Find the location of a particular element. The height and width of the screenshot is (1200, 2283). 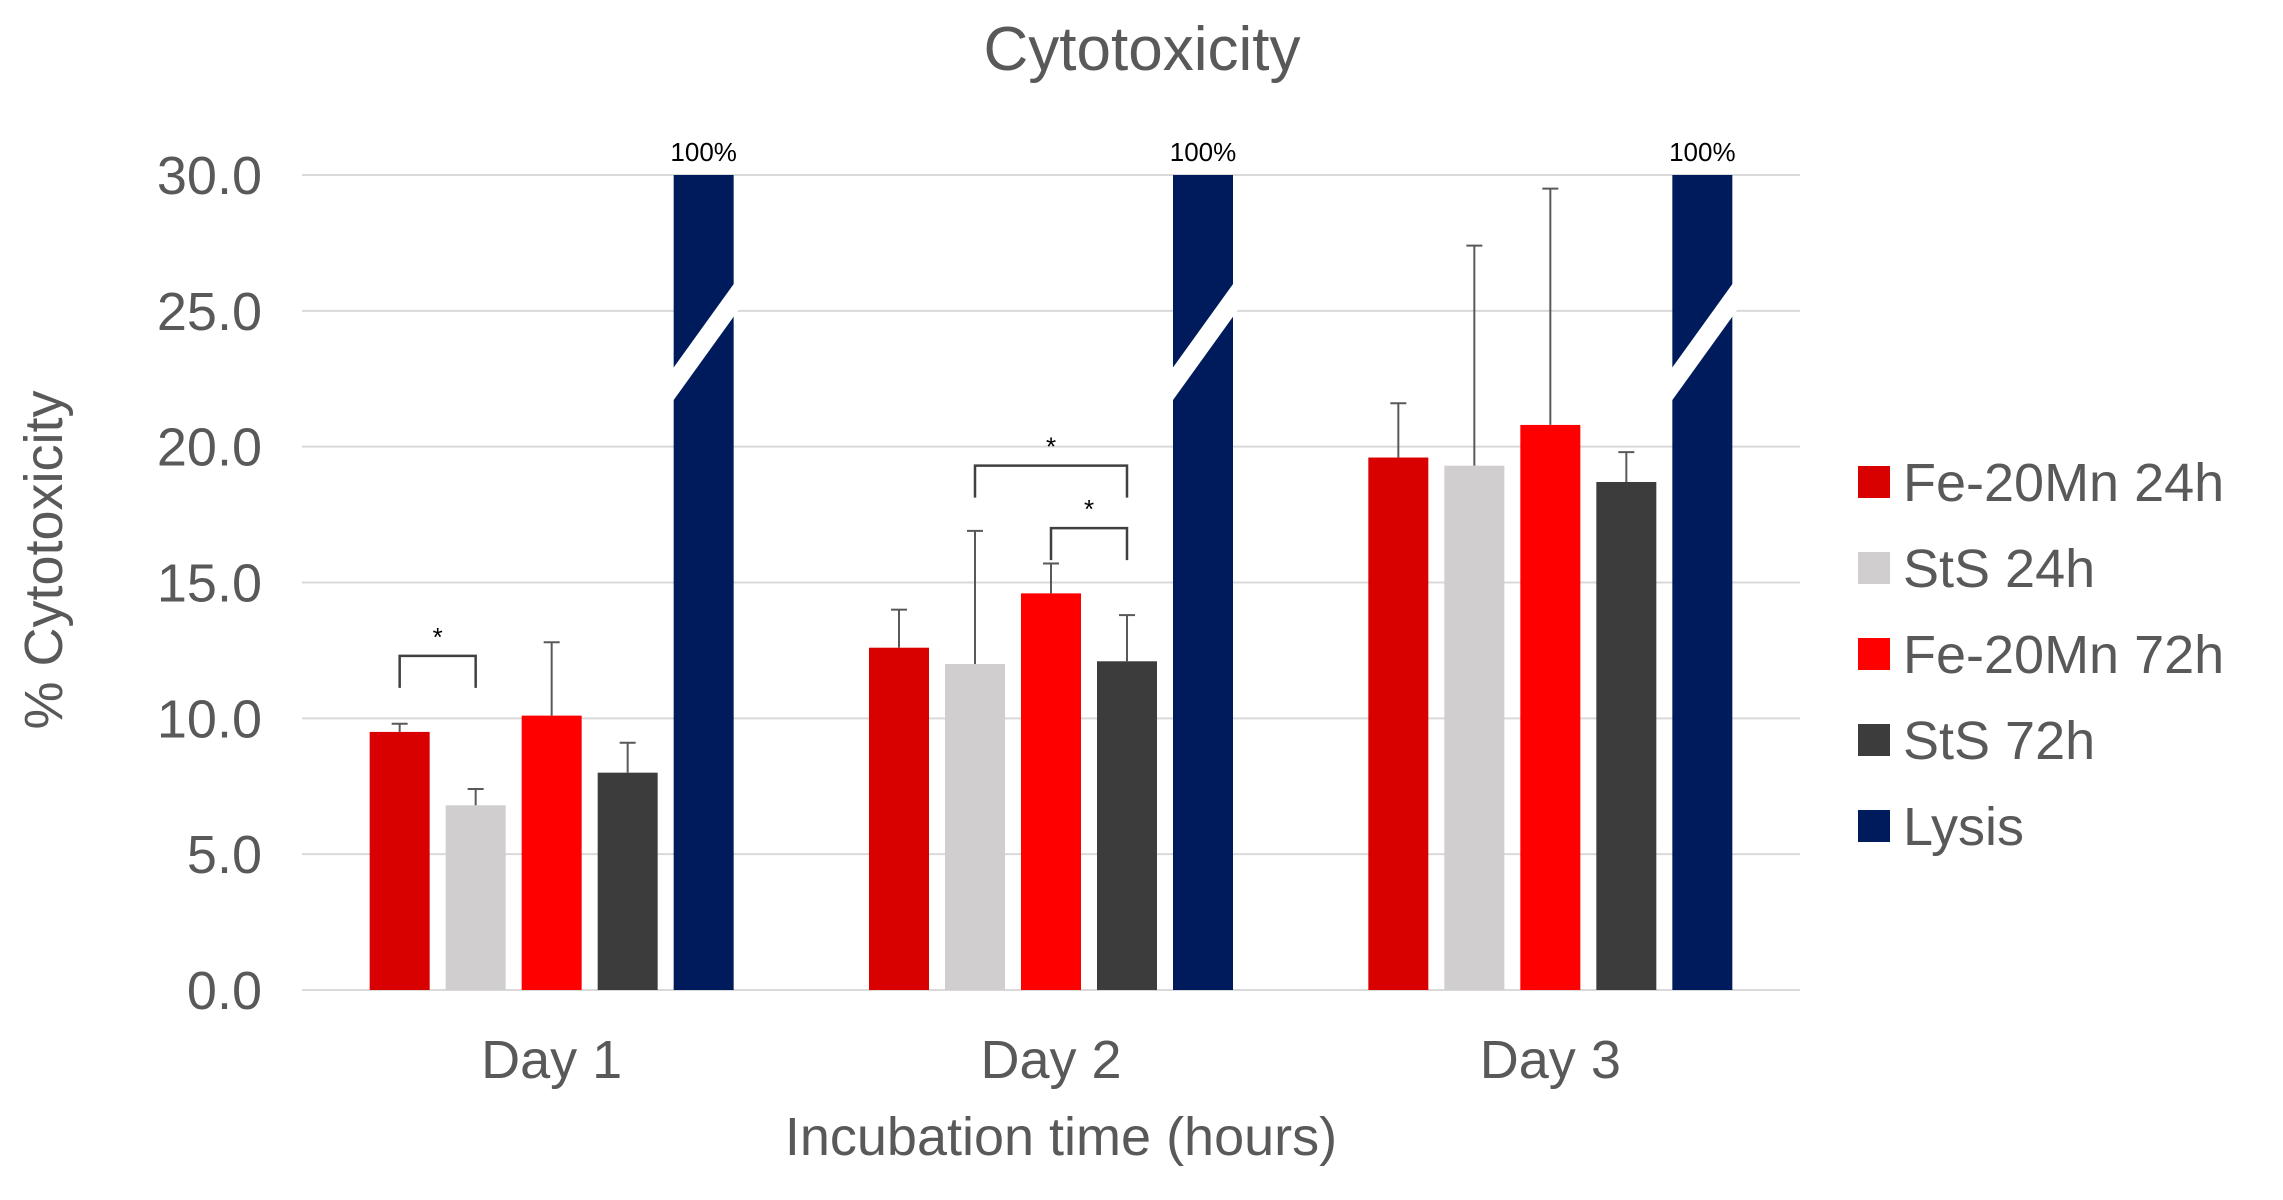

legend-label: StS 72h is located at coordinates (1999, 741).